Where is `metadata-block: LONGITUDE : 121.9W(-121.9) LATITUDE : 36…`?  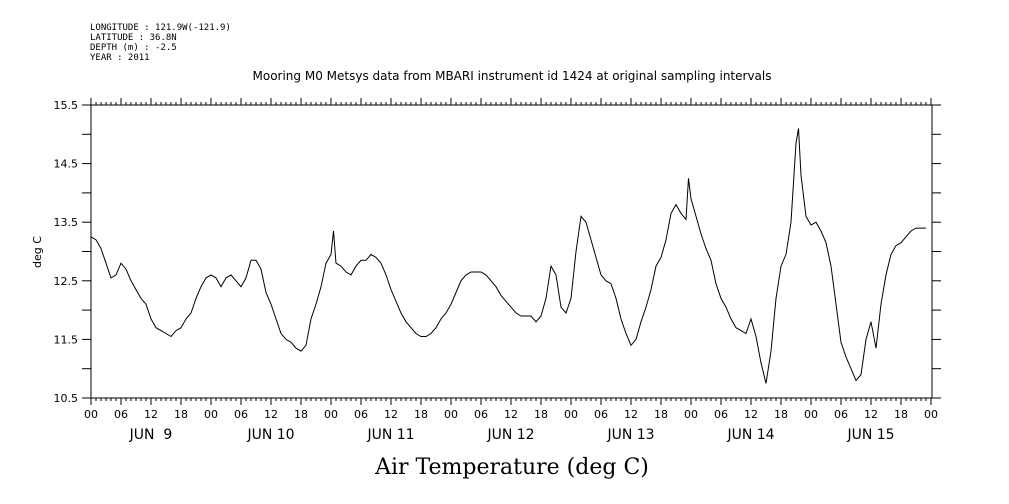 metadata-block: LONGITUDE : 121.9W(-121.9) LATITUDE : 36… is located at coordinates (160, 43).